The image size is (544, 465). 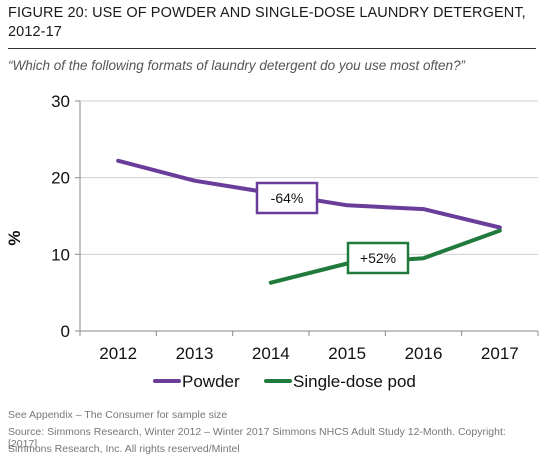 I want to click on x-tick-label: 2013, so click(x=195, y=353).